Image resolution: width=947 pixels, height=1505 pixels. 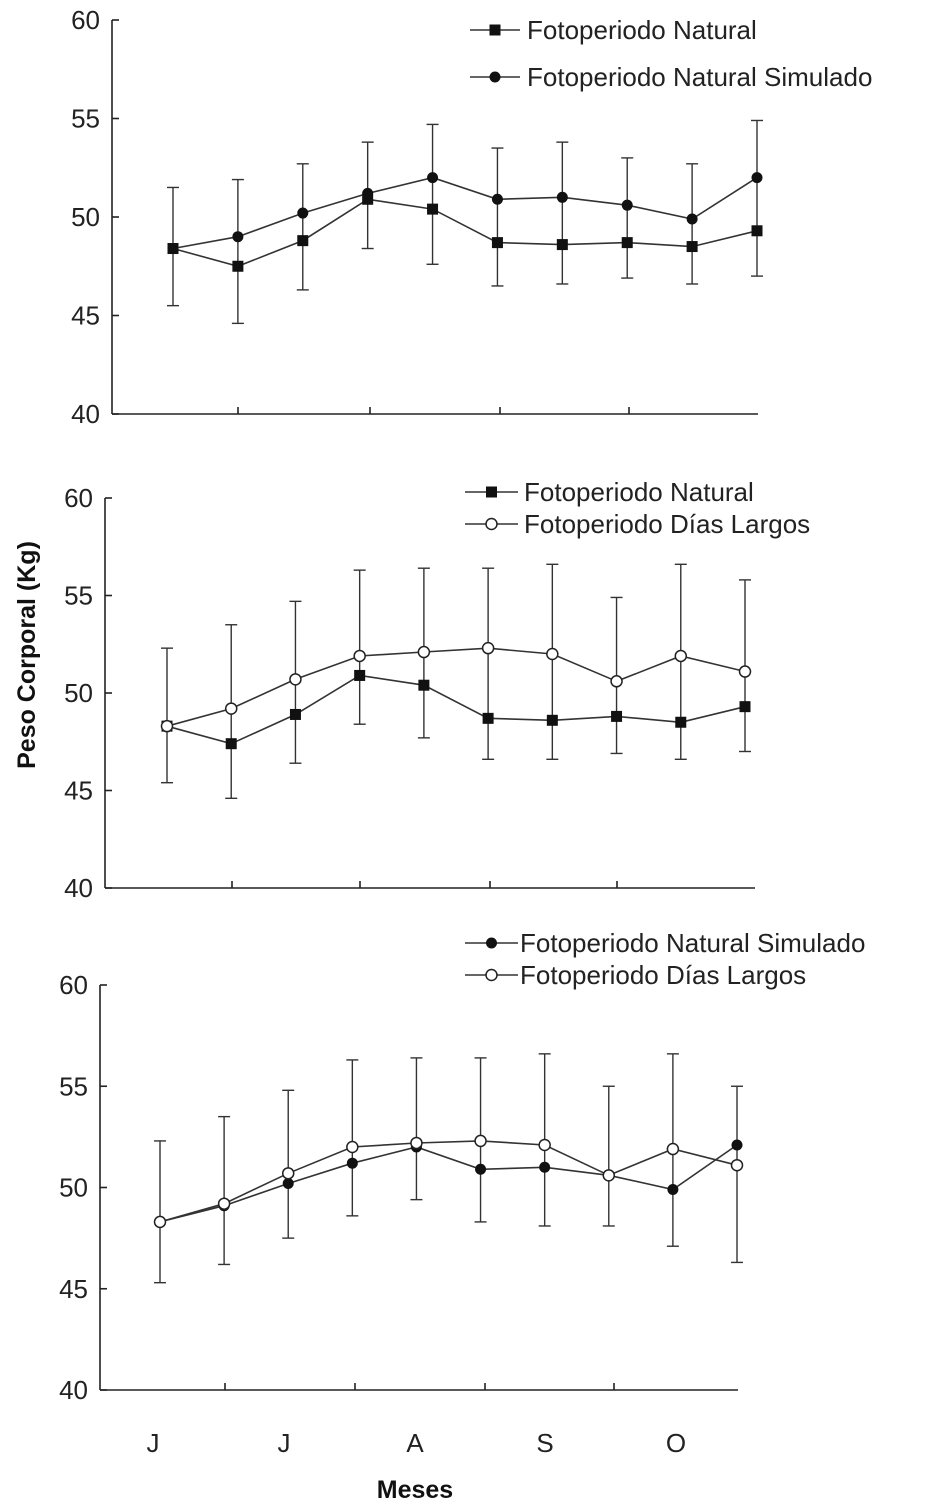 What do you see at coordinates (544, 1443) in the screenshot?
I see `month-label: S` at bounding box center [544, 1443].